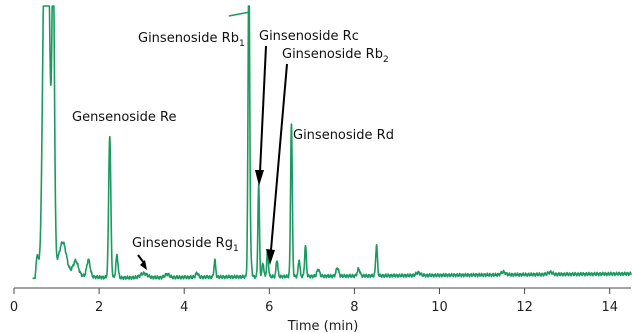  I want to click on arrow-head-rg1, so click(143, 265).